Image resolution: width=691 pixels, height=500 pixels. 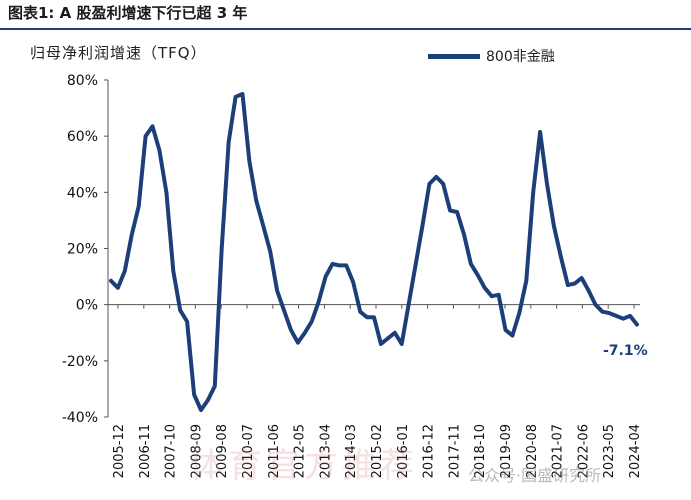 I want to click on x-tick-label: 2024-04, so click(x=635, y=451).